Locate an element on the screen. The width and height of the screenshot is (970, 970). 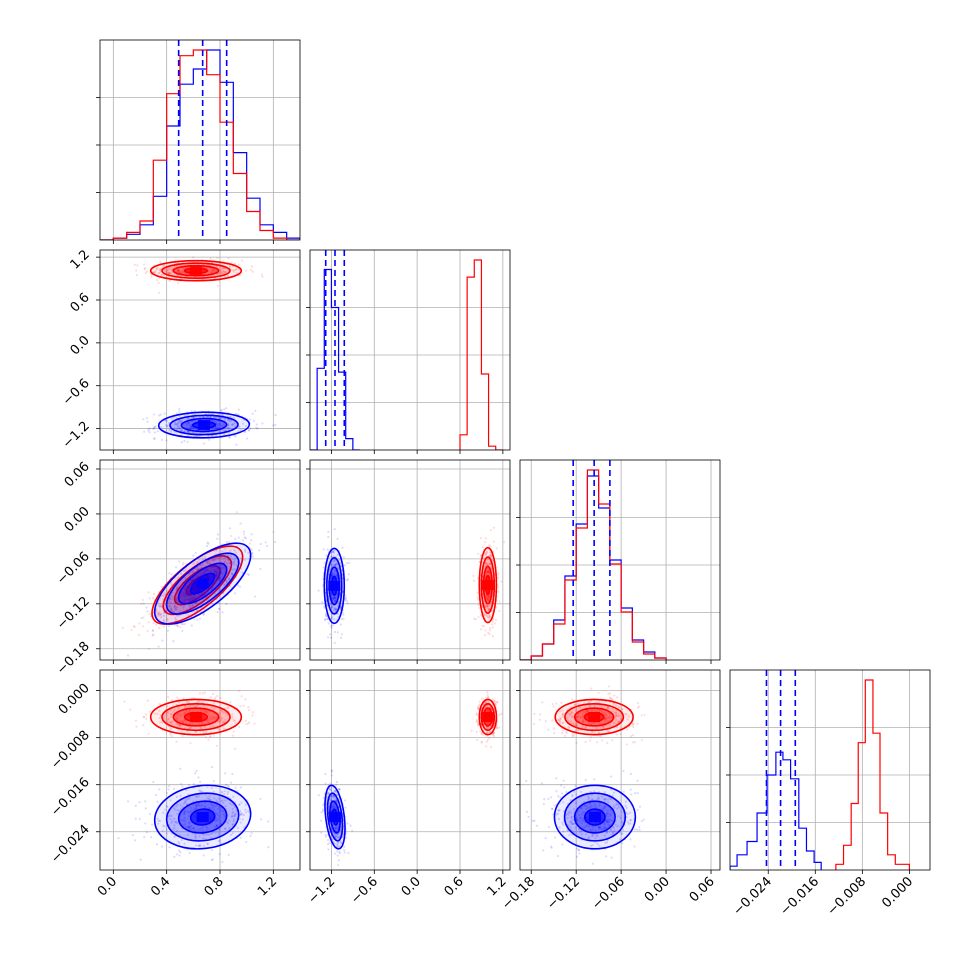
density-core is located at coordinates (335, 817).